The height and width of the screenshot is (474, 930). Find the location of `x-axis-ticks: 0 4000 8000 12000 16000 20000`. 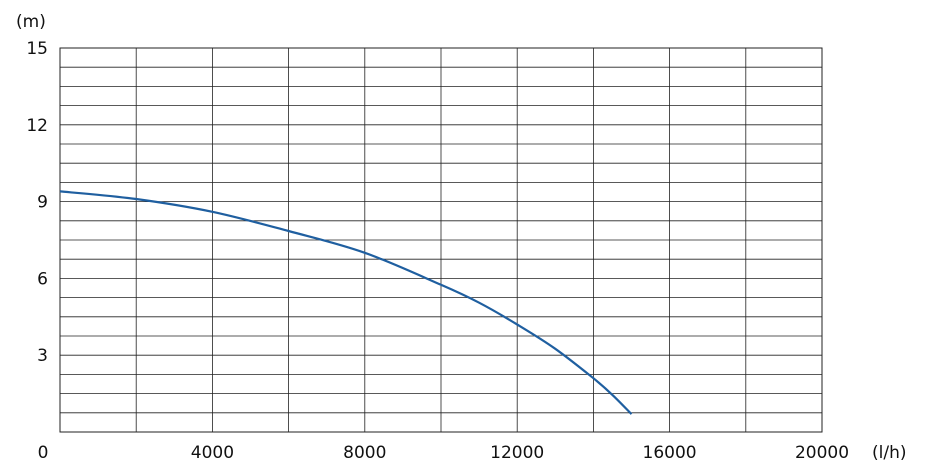

x-axis-ticks: 0 4000 8000 12000 16000 20000 is located at coordinates (443, 453).